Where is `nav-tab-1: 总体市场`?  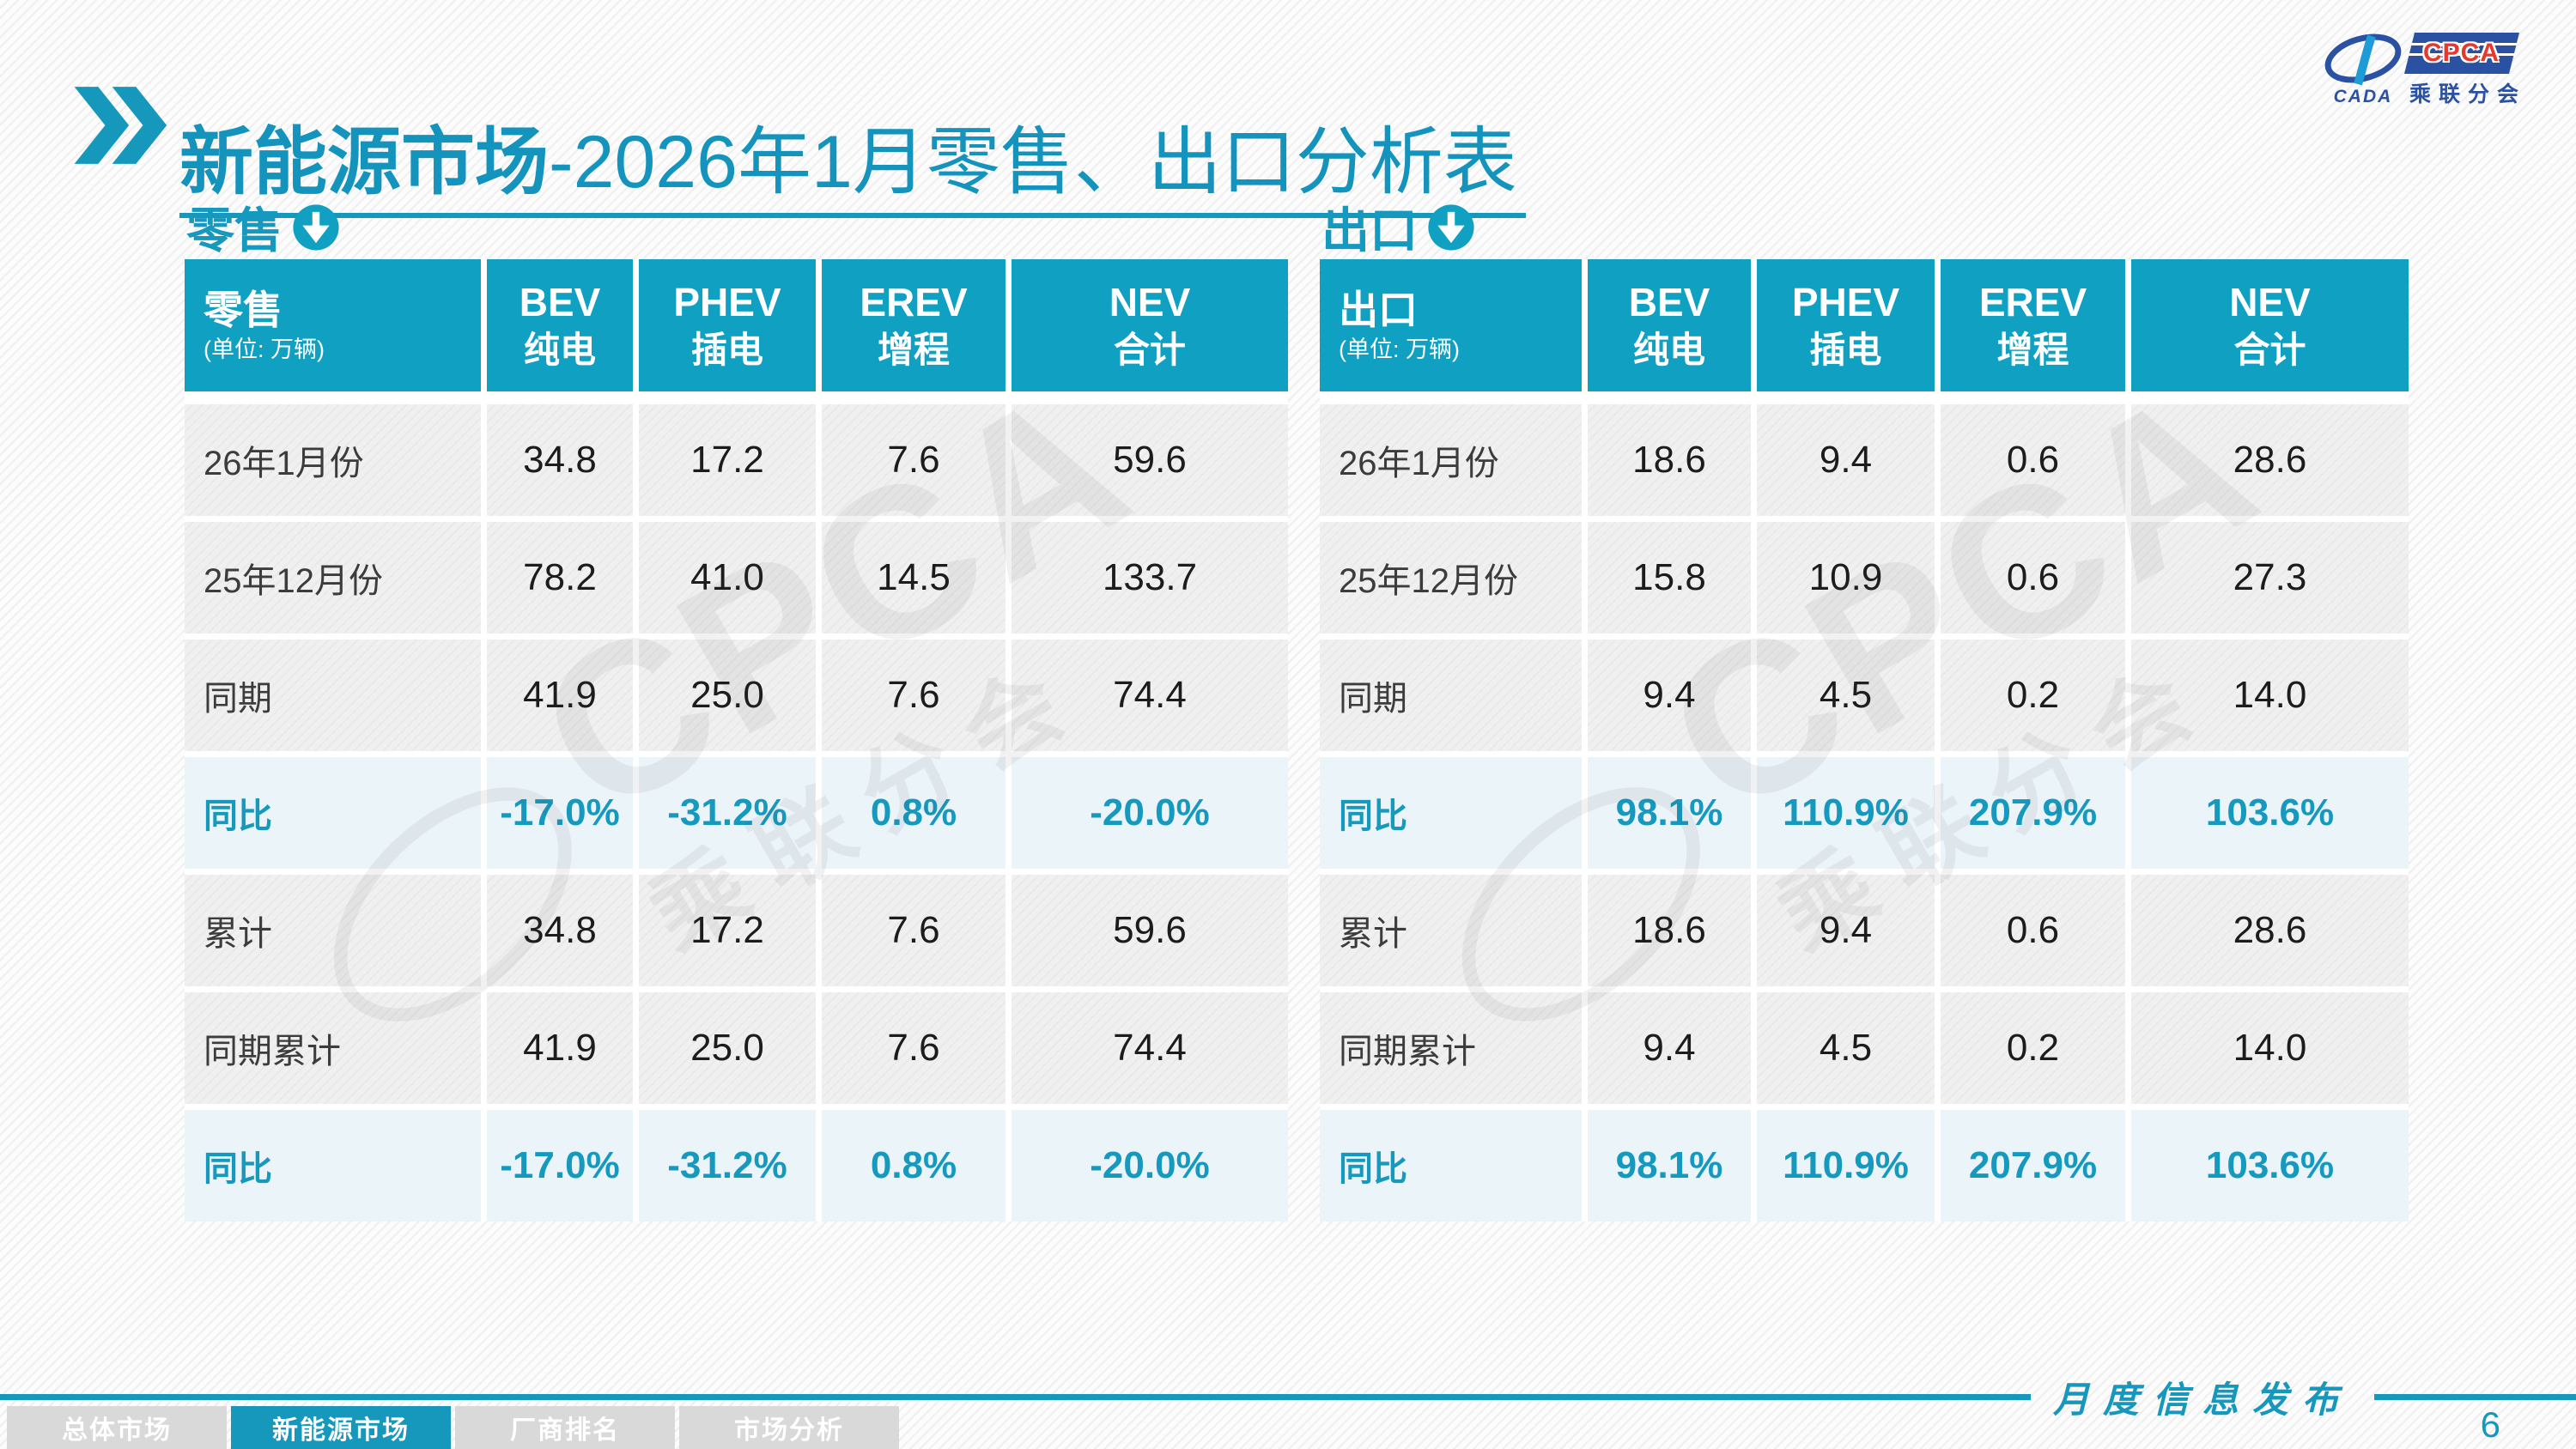
nav-tab-1: 总体市场 is located at coordinates (117, 1427).